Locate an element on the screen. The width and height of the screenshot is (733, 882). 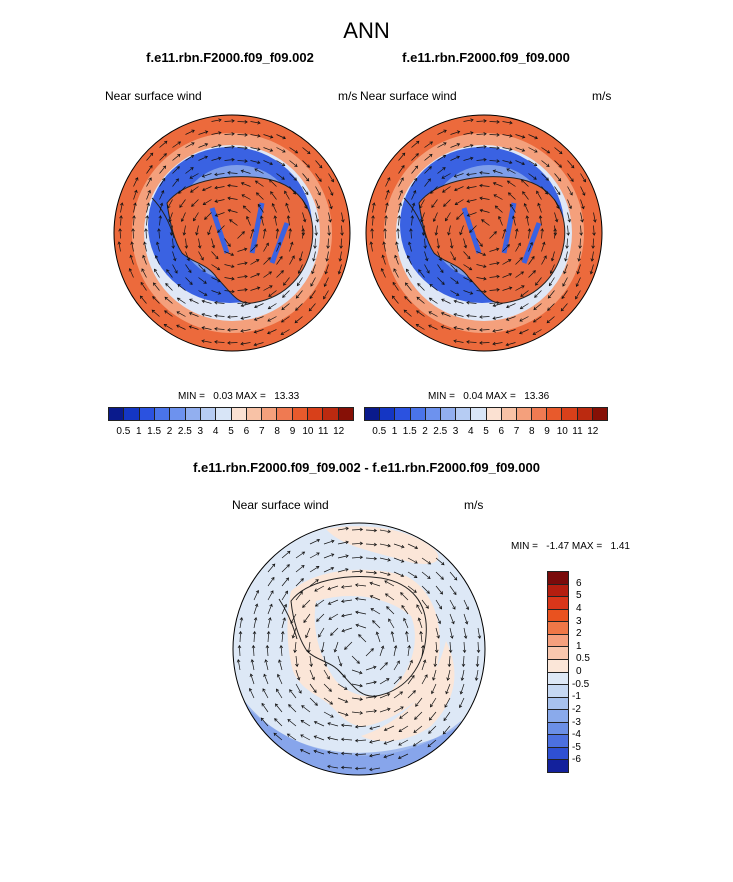
panel-1-colorbar-tick-label: 8 is located at coordinates (277, 431).